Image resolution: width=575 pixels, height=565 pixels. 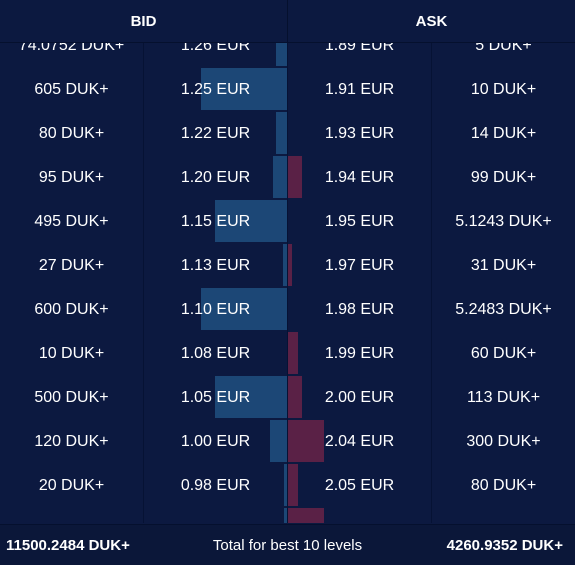 I want to click on bid-quantity: 605 DUK+, so click(x=71, y=89).